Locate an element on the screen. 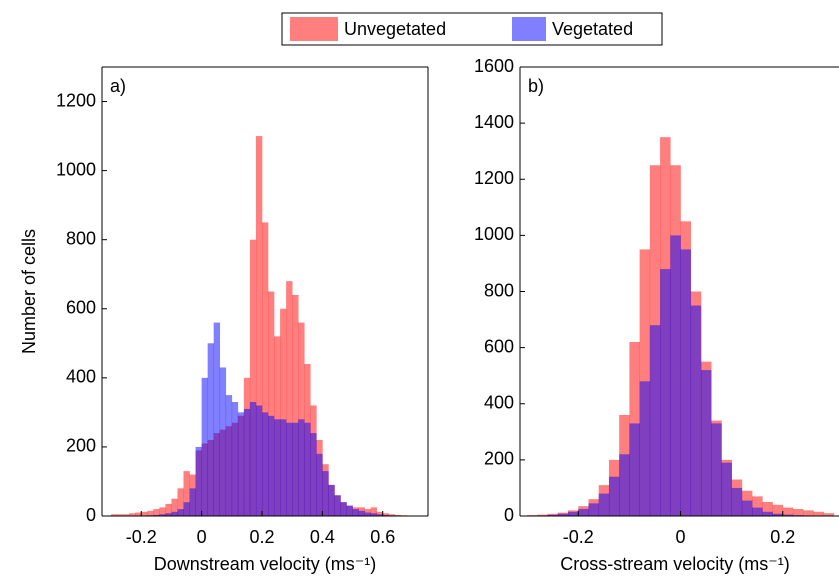 This screenshot has height=582, width=839. y-axis-label: Number of cells is located at coordinates (29, 291).